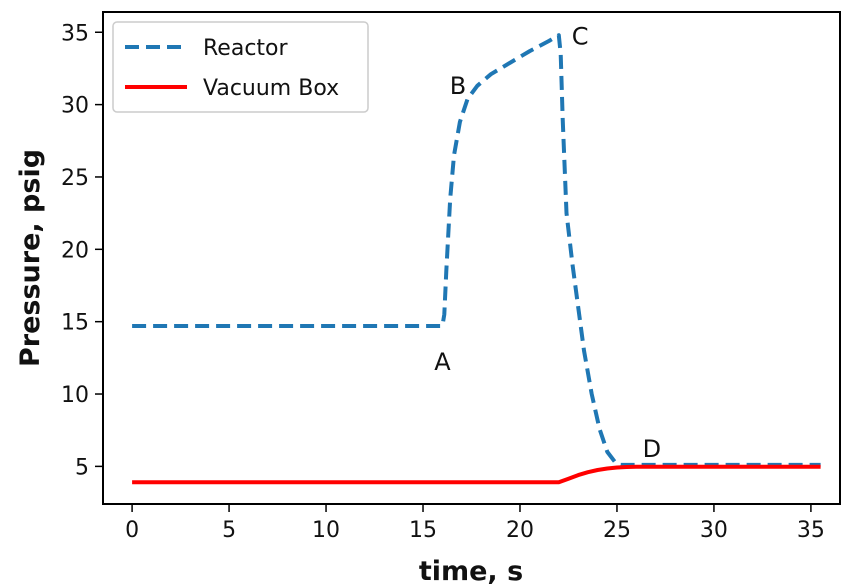  What do you see at coordinates (271, 88) in the screenshot?
I see `legend-label-vacuum-box: Vacuum Box` at bounding box center [271, 88].